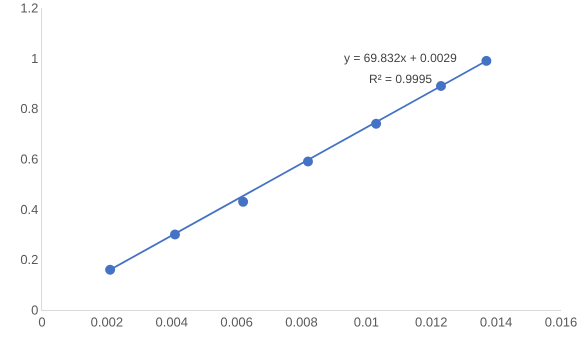  I want to click on y-tick-label: 0.8, so click(29, 108).